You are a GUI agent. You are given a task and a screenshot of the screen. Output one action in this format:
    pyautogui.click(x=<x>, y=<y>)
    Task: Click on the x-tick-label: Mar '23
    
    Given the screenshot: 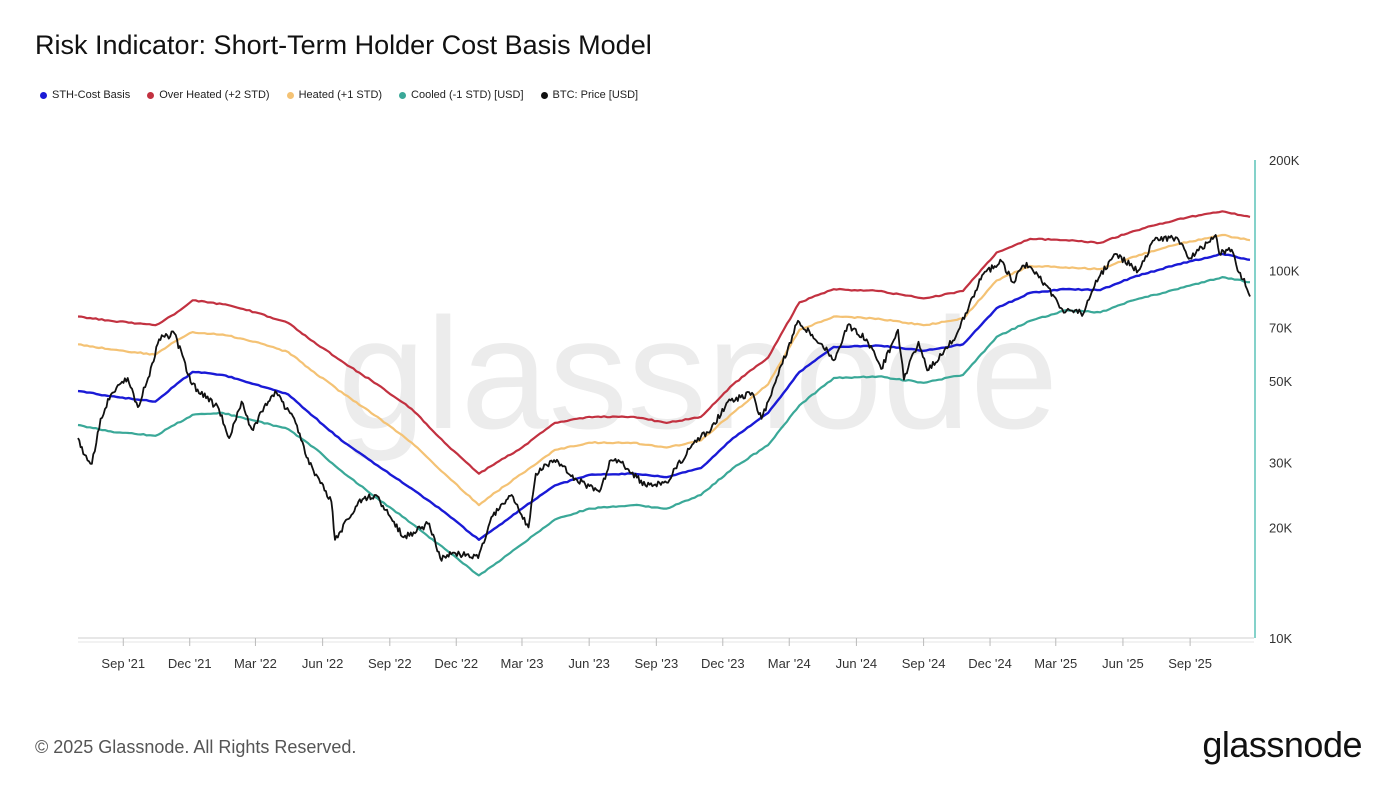 What is the action you would take?
    pyautogui.click(x=521, y=663)
    